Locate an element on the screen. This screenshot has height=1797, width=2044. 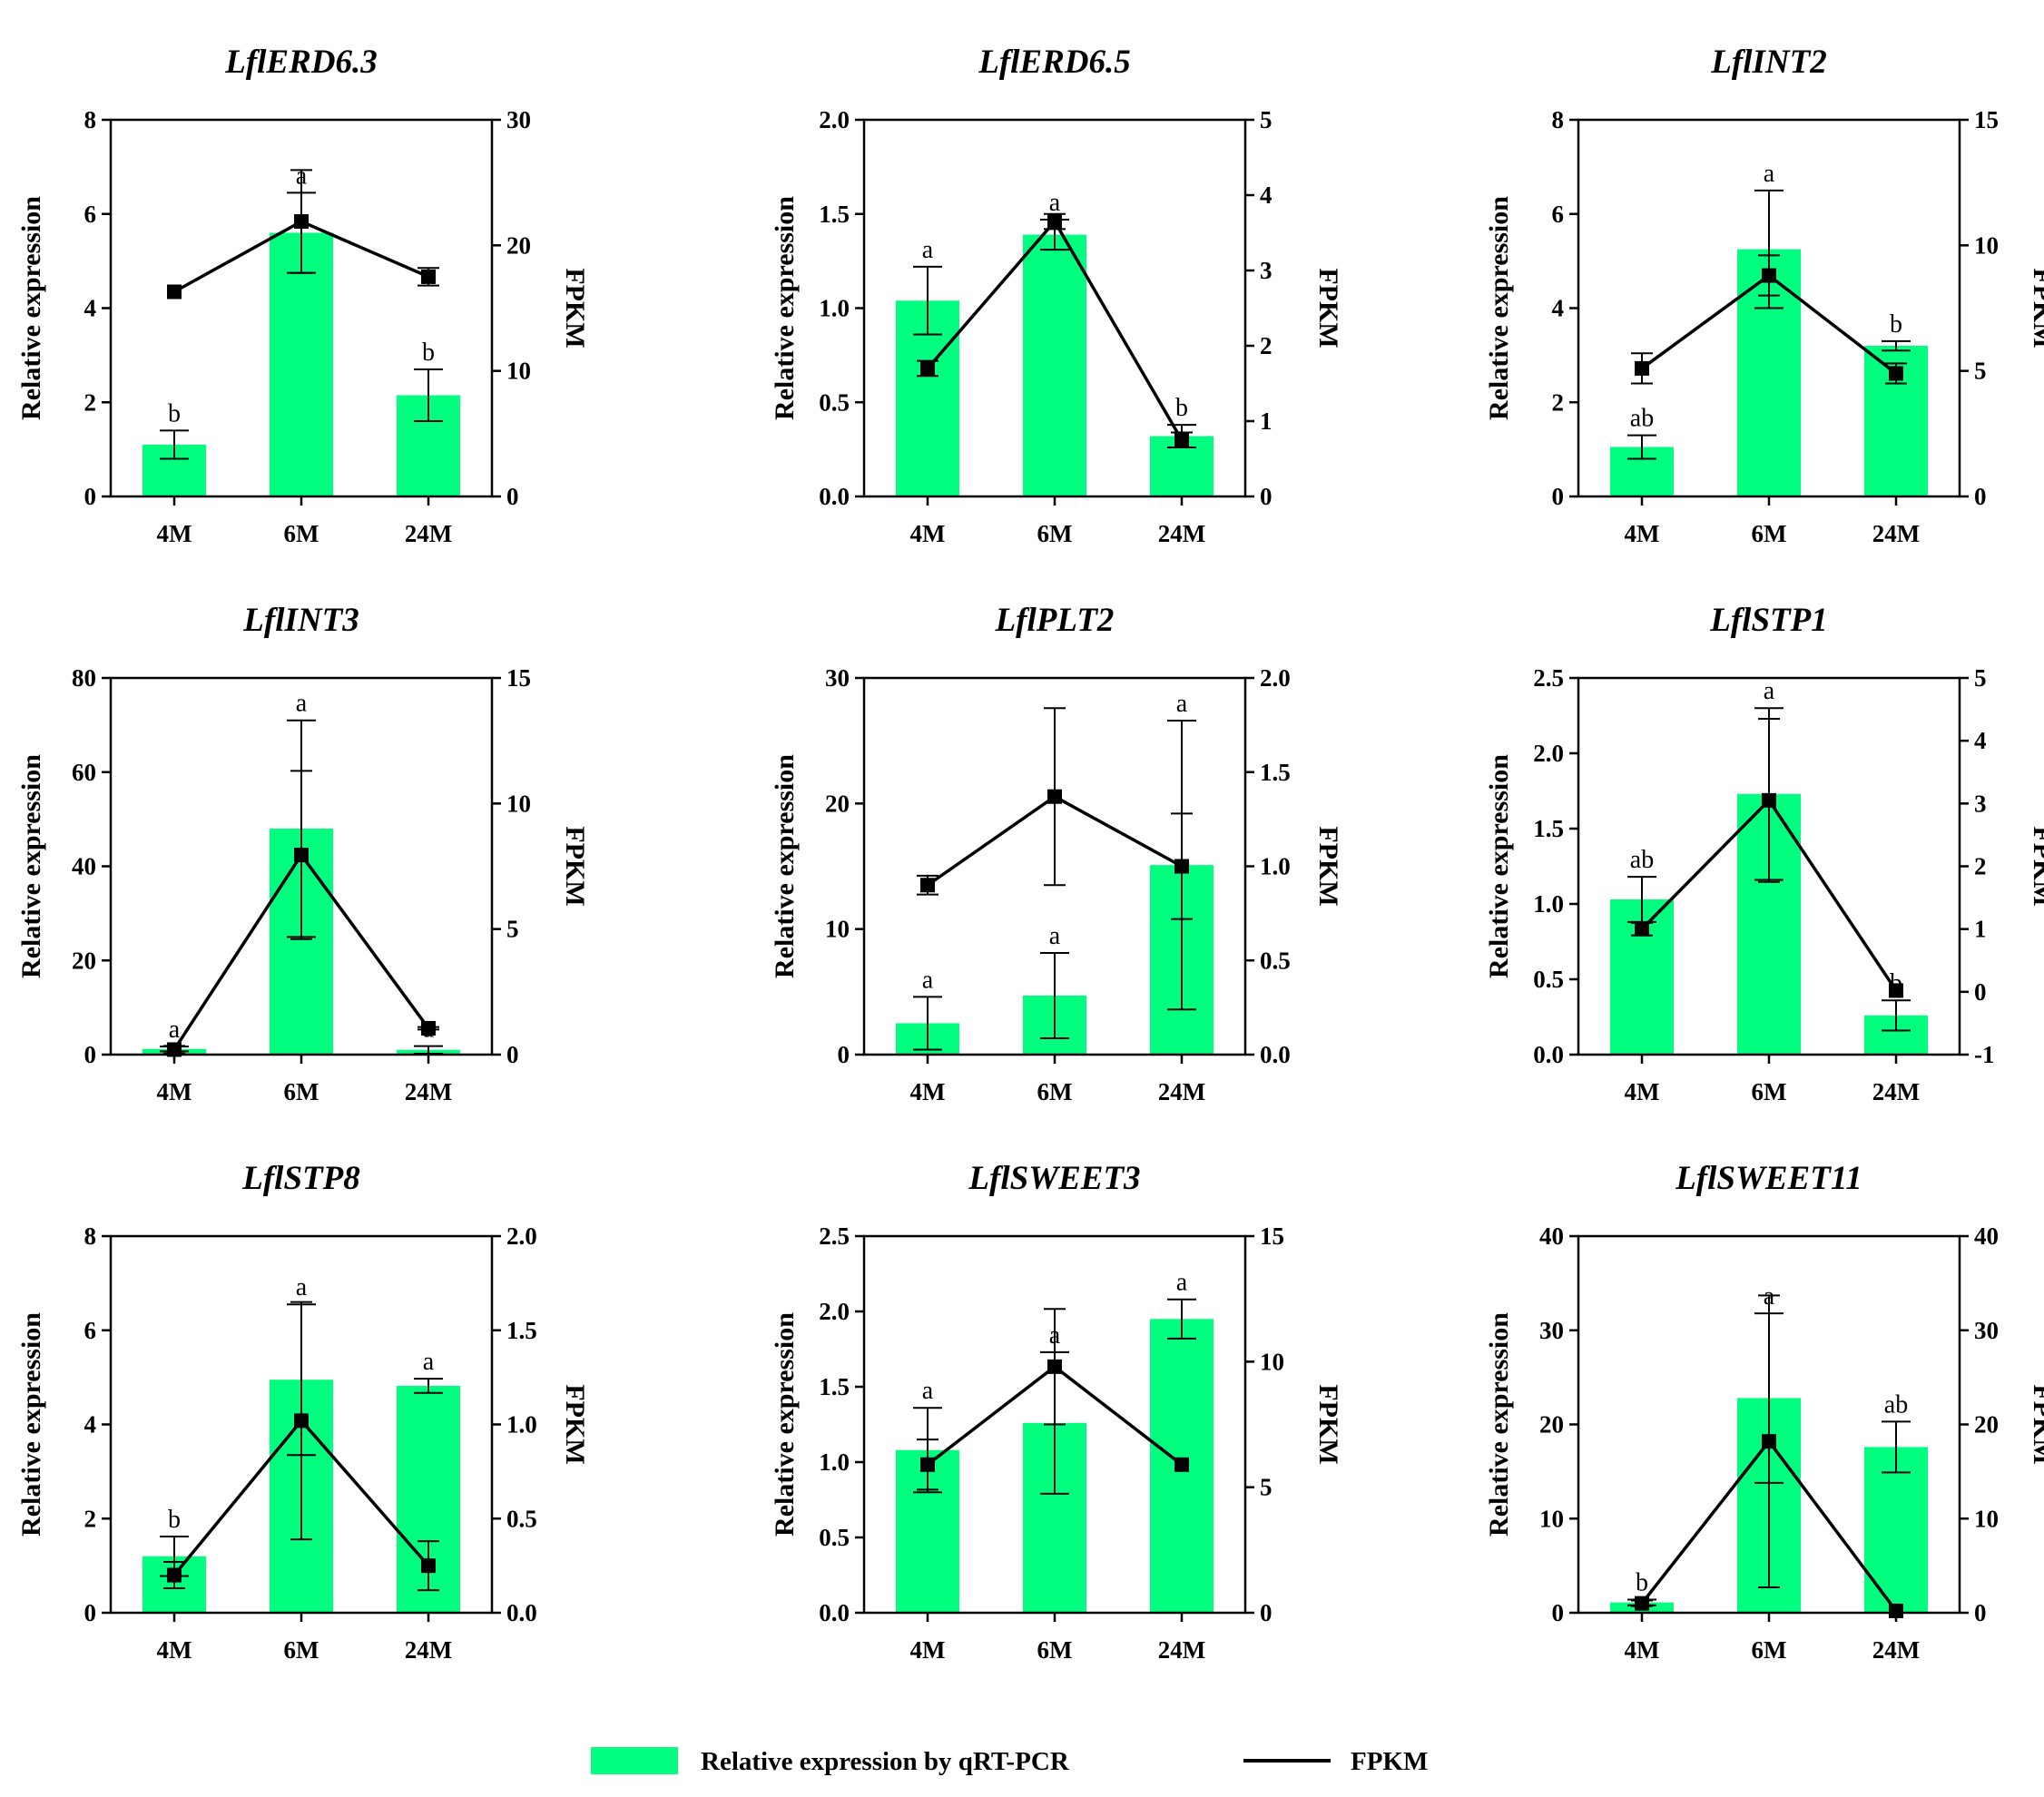
right-tick-label: -1 is located at coordinates (1984, 1054).